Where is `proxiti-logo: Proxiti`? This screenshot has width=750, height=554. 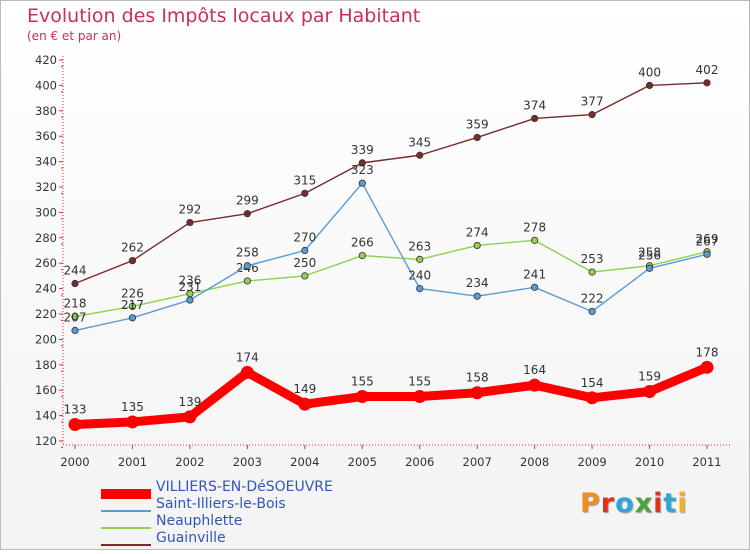
proxiti-logo: Proxiti is located at coordinates (634, 503).